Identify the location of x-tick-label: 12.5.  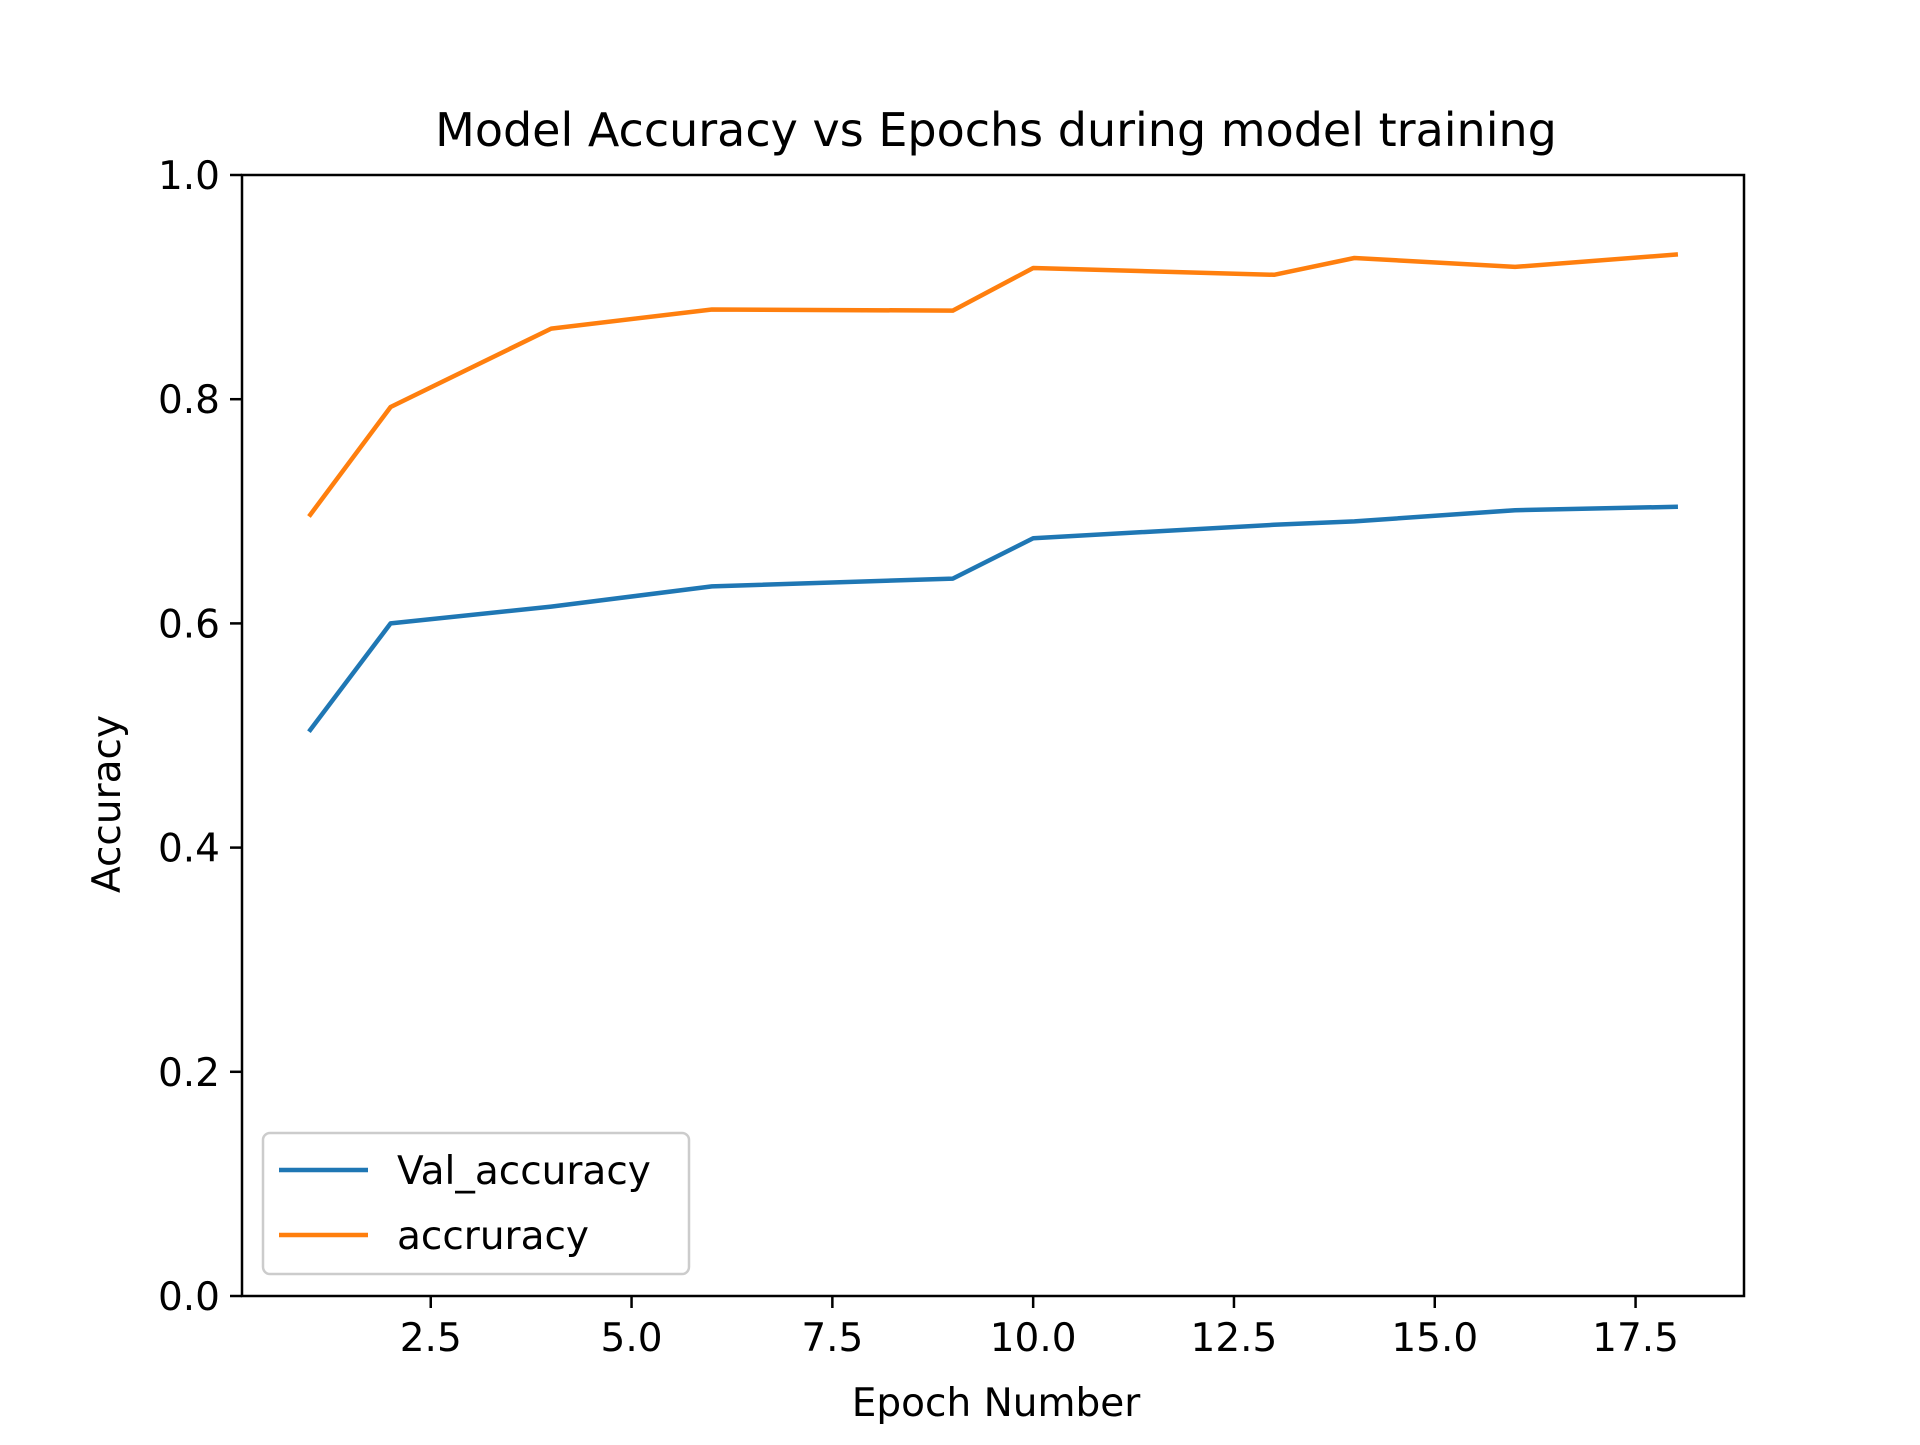
(1234, 1338).